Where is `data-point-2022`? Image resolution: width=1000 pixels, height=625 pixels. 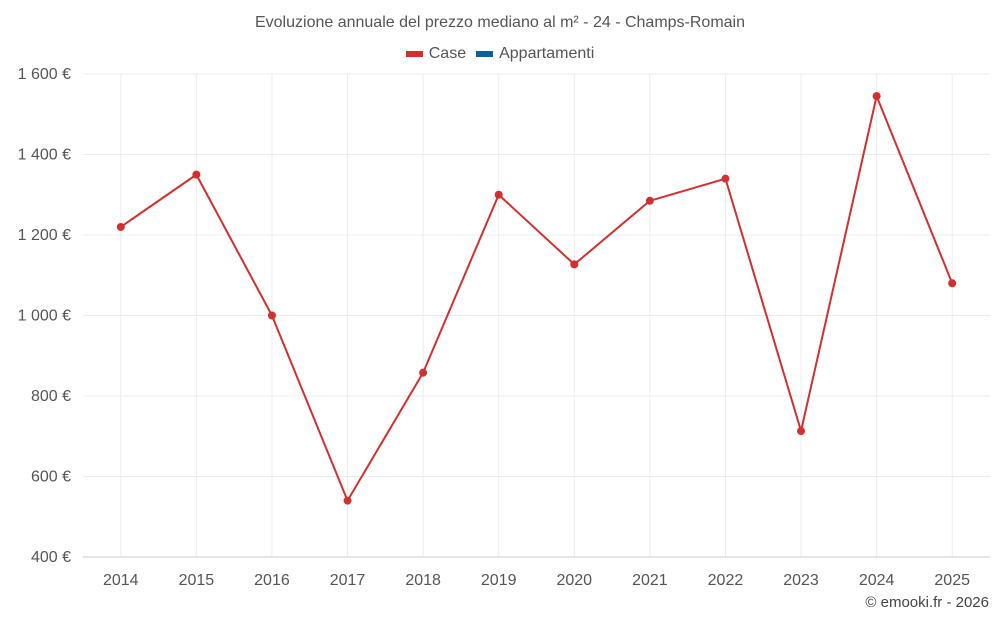
data-point-2022 is located at coordinates (725, 178).